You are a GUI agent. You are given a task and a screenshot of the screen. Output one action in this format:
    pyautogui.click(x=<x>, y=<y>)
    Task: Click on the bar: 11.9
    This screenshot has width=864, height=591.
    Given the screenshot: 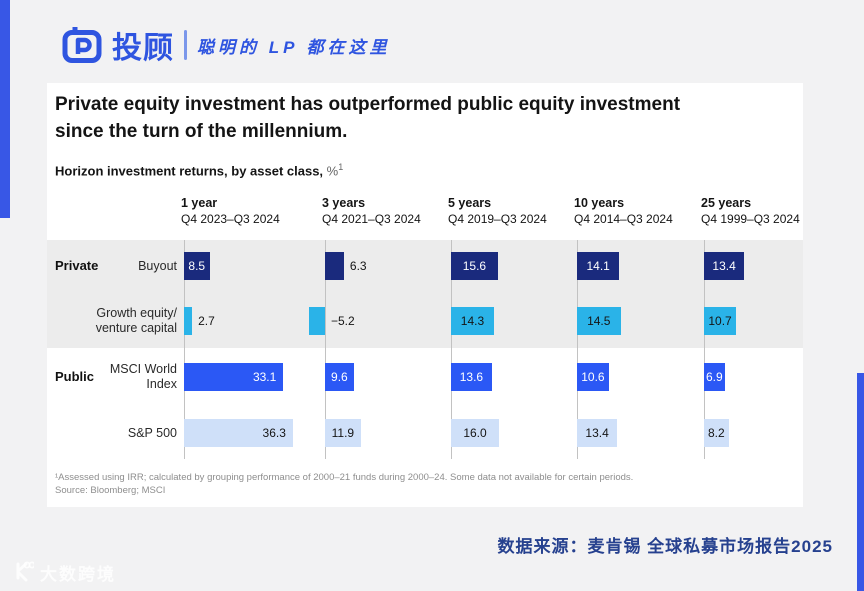 What is the action you would take?
    pyautogui.click(x=343, y=433)
    